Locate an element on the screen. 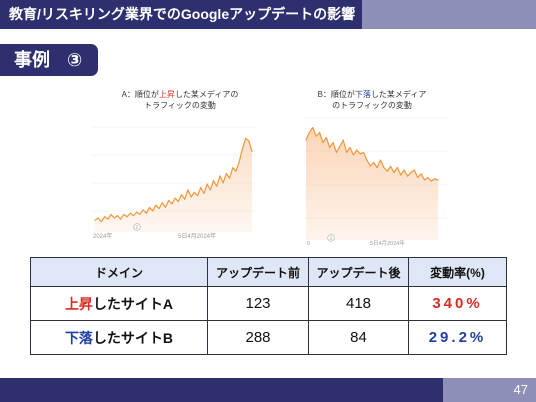 This screenshot has width=536, height=402. chart-a-title-suffix: した某メディアの is located at coordinates (206, 94).